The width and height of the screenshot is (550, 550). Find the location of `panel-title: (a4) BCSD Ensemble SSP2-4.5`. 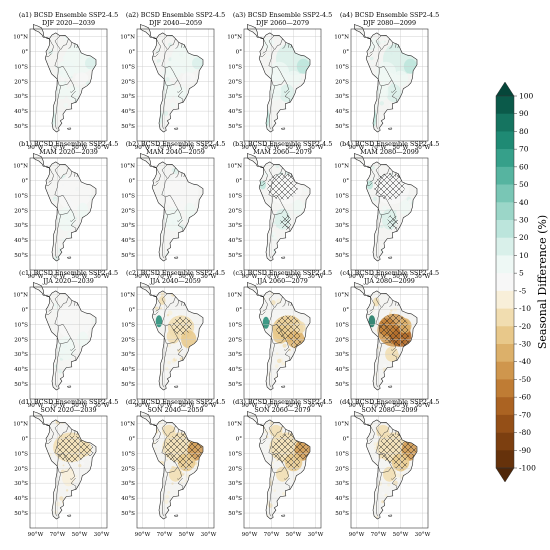

panel-title: (a4) BCSD Ensemble SSP2-4.5 is located at coordinates (389, 15).